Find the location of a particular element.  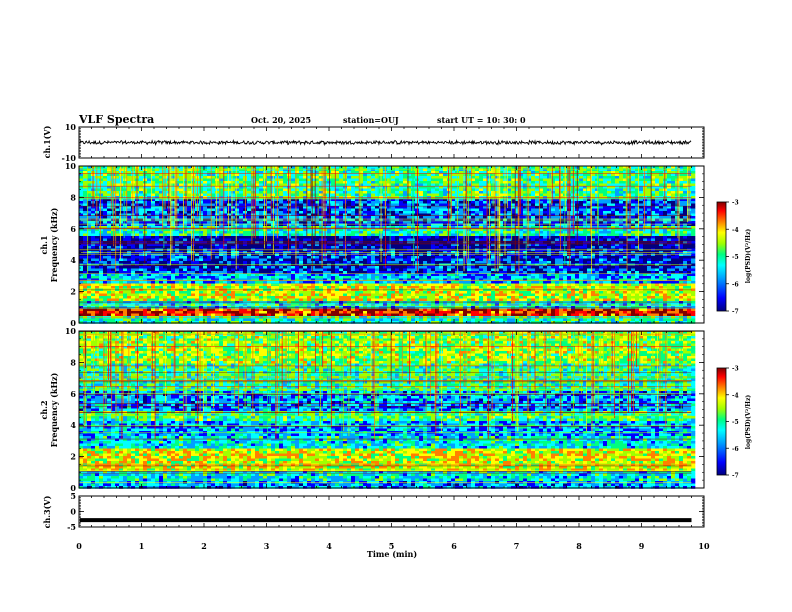

ch1-frequency-axis-label: Frequency (kHz) is located at coordinates (54, 244).